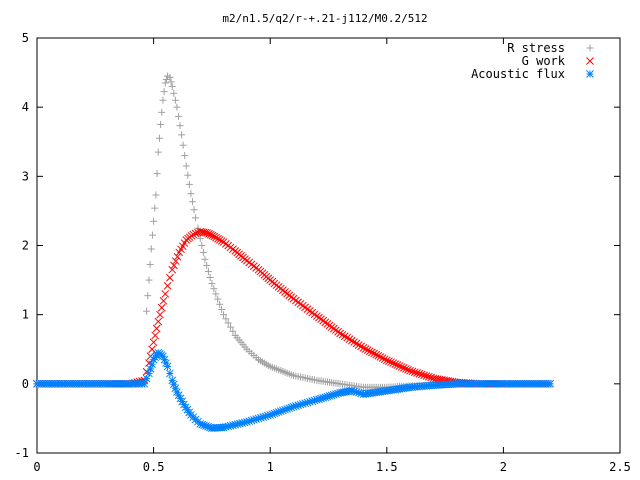  I want to click on y-tick-label: -1, so click(22, 453).